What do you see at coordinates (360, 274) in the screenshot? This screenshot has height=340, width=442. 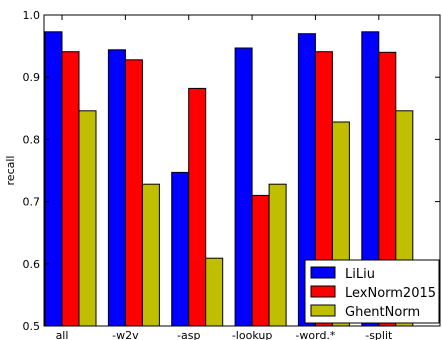 I see `legend-label-liliu: LiLiu` at bounding box center [360, 274].